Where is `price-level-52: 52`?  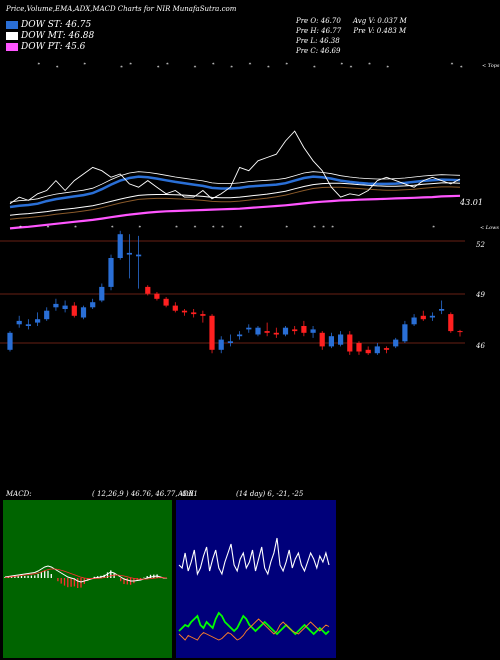
price-level-52: 52 is located at coordinates (480, 245).